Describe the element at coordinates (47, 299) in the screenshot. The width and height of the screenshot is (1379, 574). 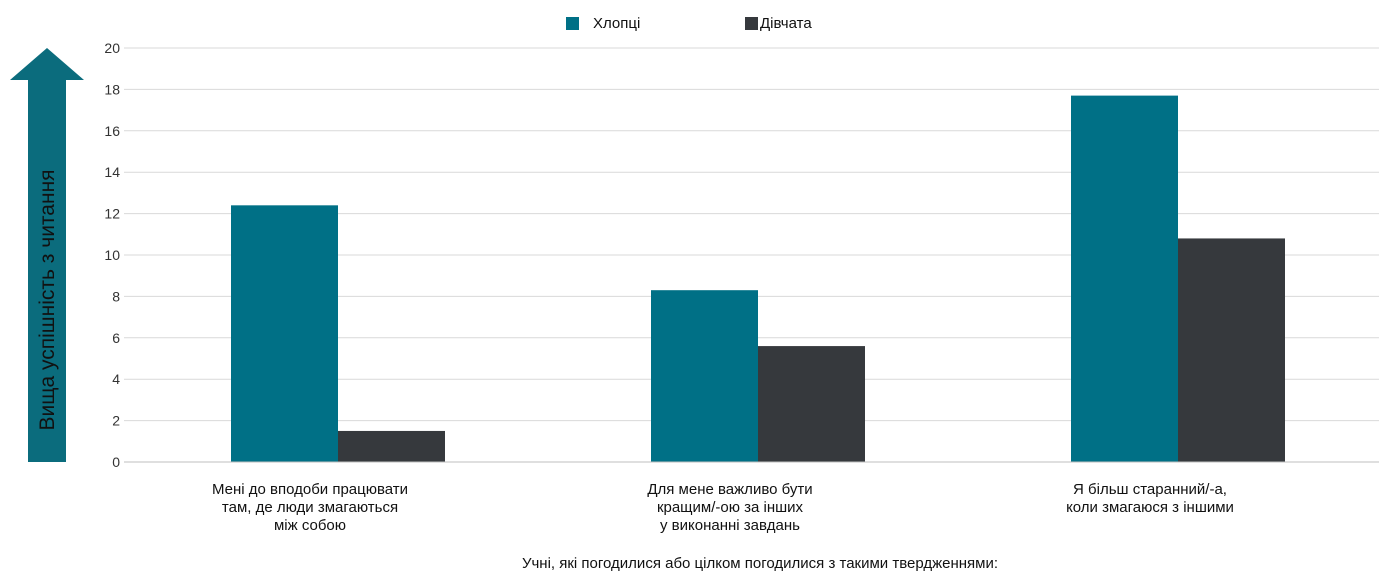
I see `y-axis-label: Вища успішність з читання` at that location.